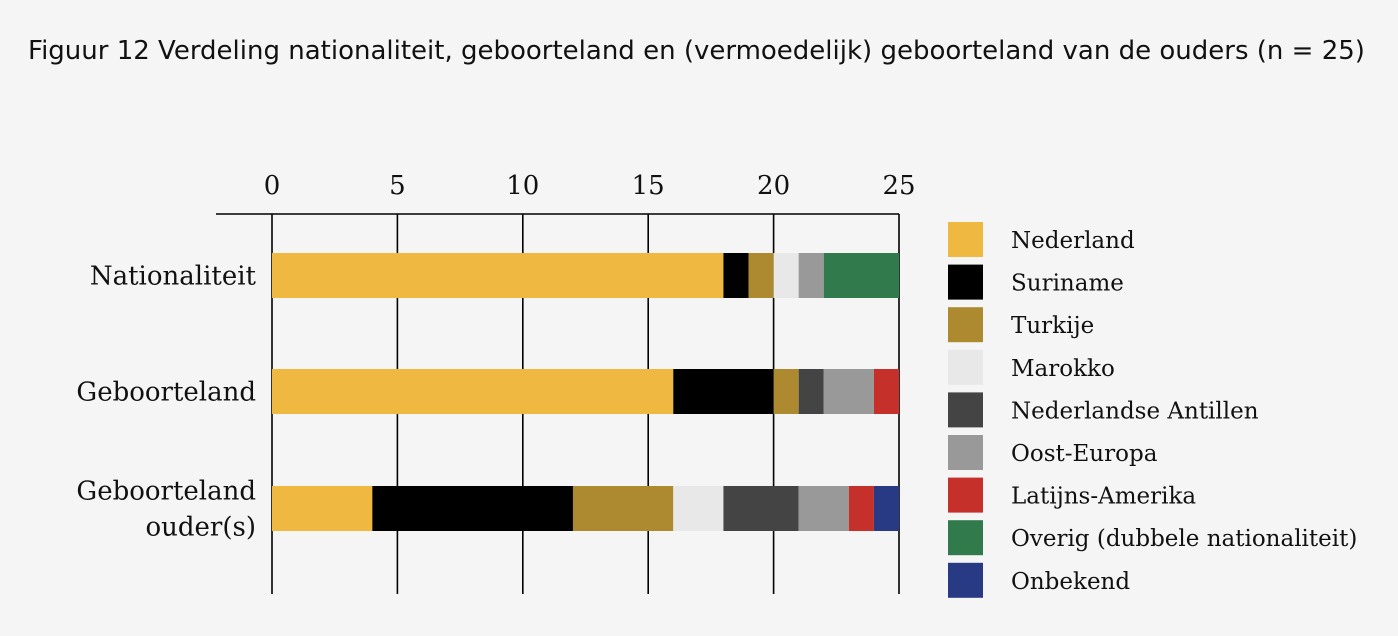 The image size is (1398, 636). Describe the element at coordinates (648, 186) in the screenshot. I see `x-tick-label: 15` at that location.